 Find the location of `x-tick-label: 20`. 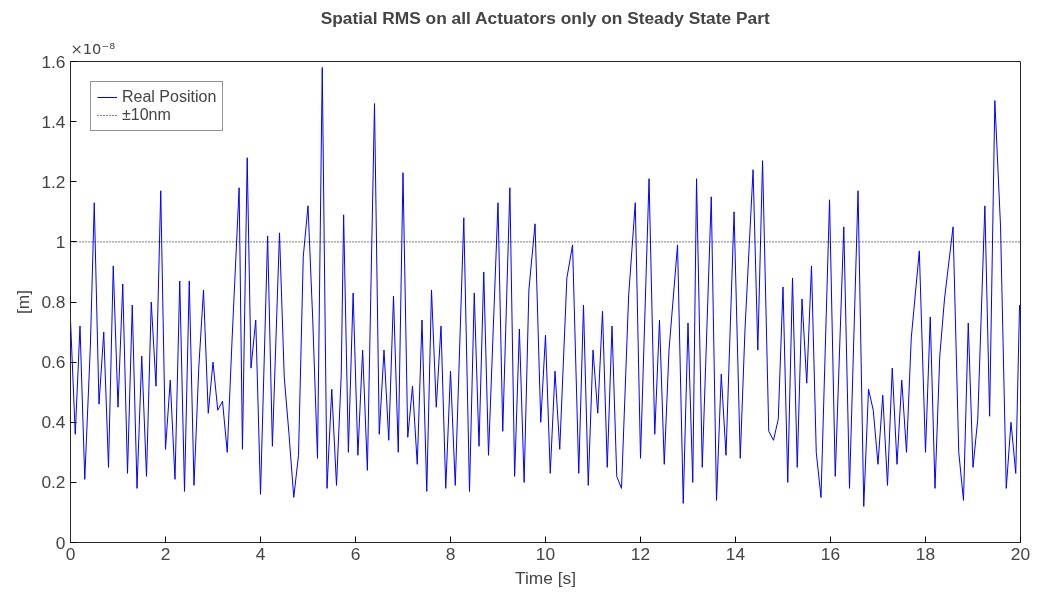

x-tick-label: 20 is located at coordinates (1020, 553).